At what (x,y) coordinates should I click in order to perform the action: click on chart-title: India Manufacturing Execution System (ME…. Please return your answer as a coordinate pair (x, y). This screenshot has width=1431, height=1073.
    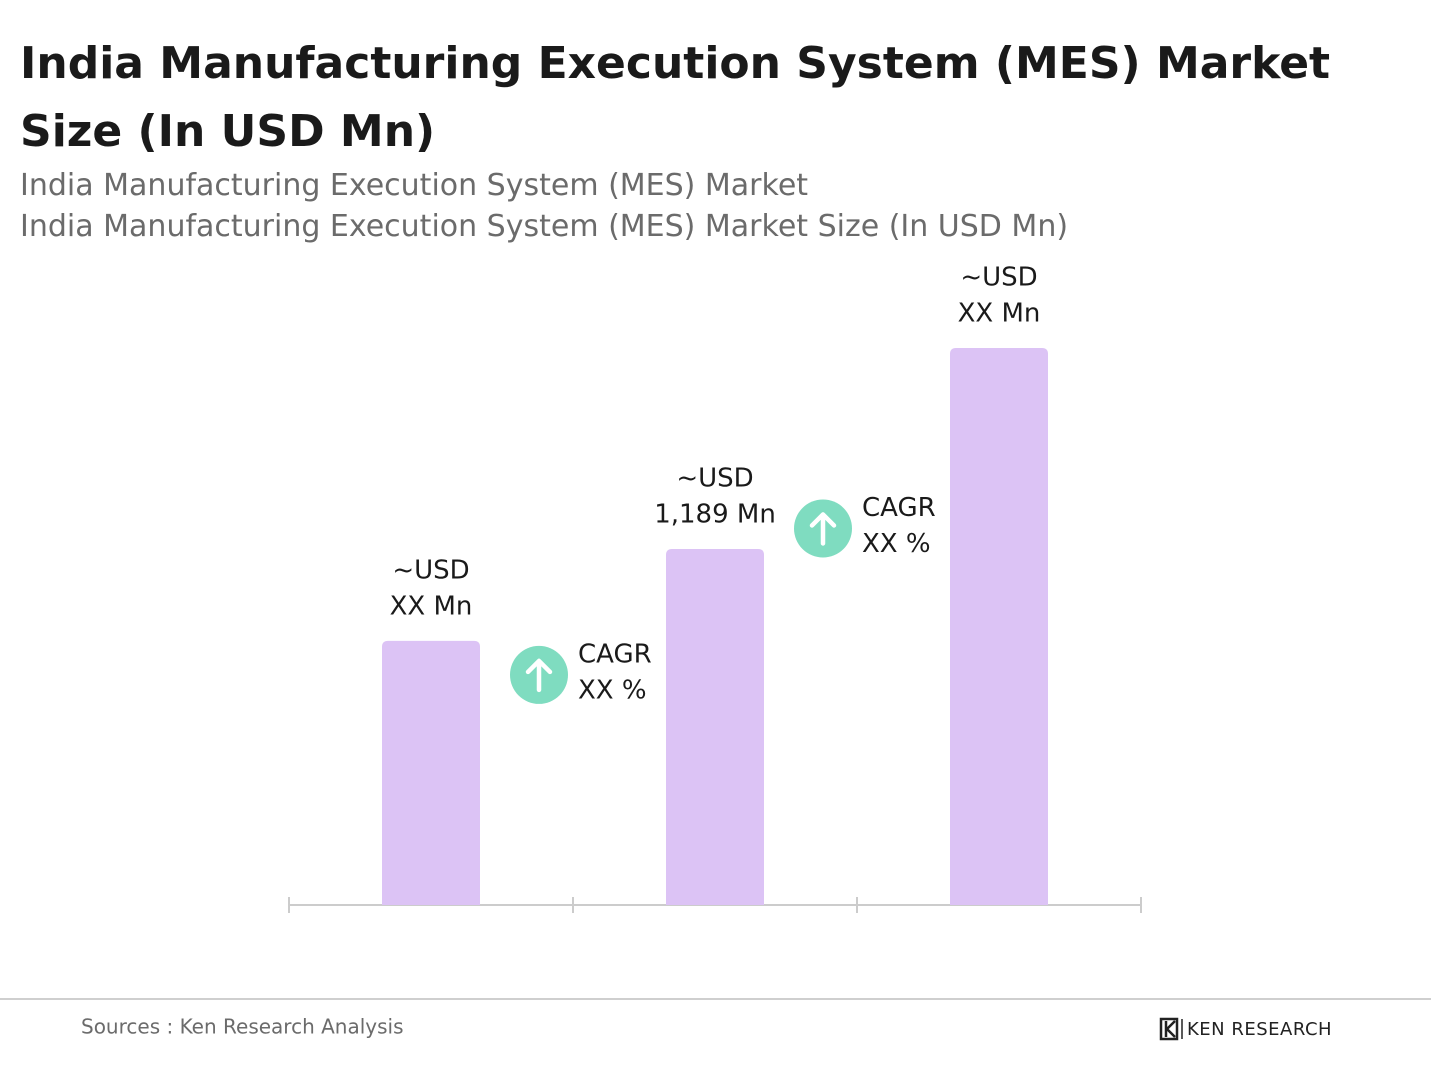
    Looking at the image, I should click on (675, 97).